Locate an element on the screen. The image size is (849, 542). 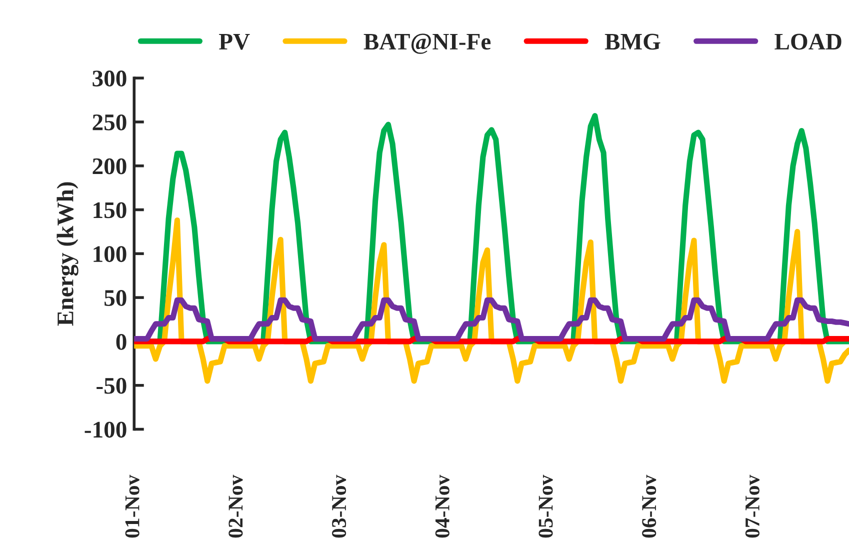
y-axis-title: Energy (kWh) is located at coordinates (67, 254).